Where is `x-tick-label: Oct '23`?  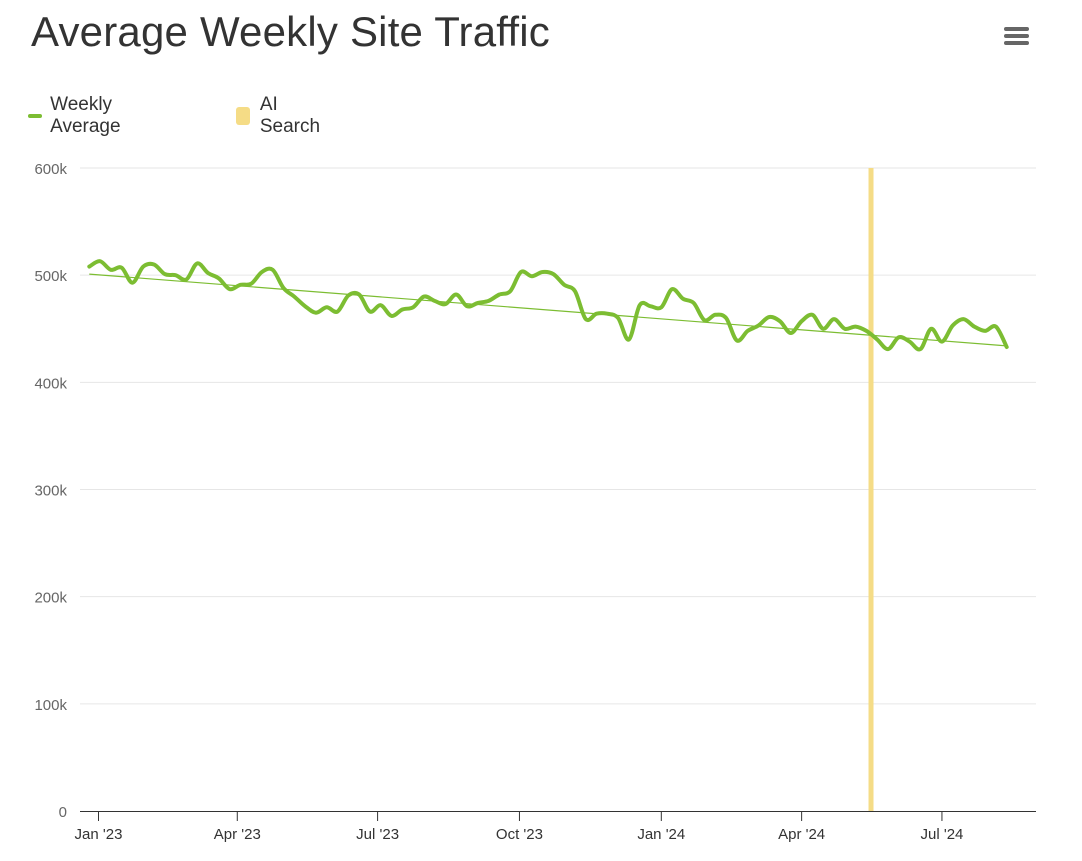
x-tick-label: Oct '23 is located at coordinates (519, 834).